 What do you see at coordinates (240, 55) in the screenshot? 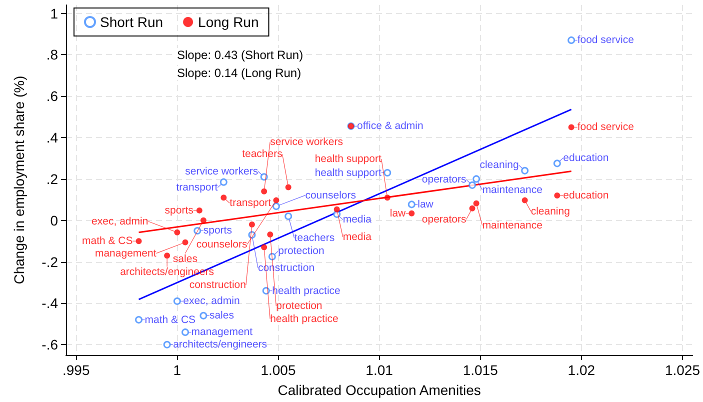
I see `annotation: Slope: 0.43 (Short Run)` at bounding box center [240, 55].